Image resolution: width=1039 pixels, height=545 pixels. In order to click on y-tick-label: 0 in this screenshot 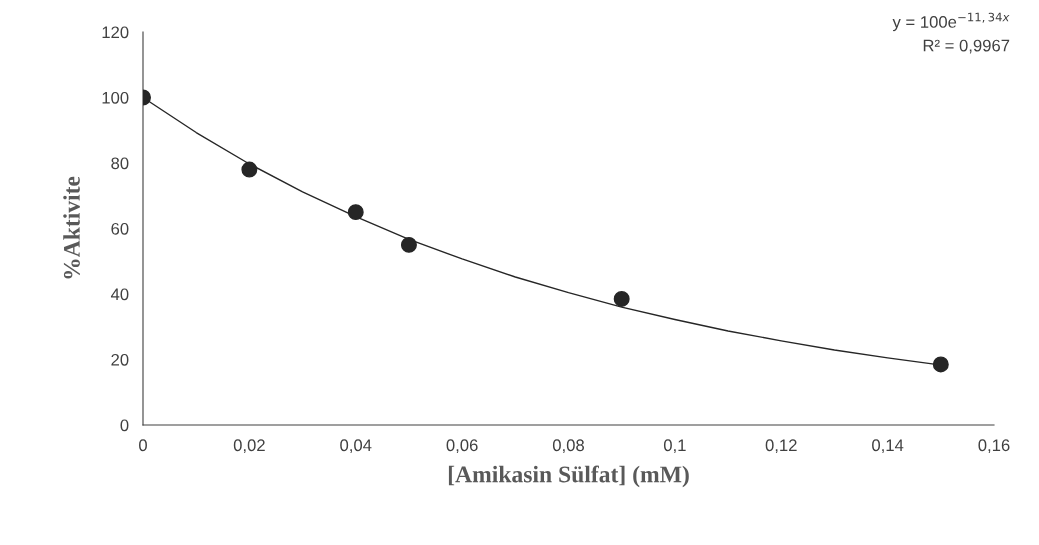, I will do `click(124, 425)`.